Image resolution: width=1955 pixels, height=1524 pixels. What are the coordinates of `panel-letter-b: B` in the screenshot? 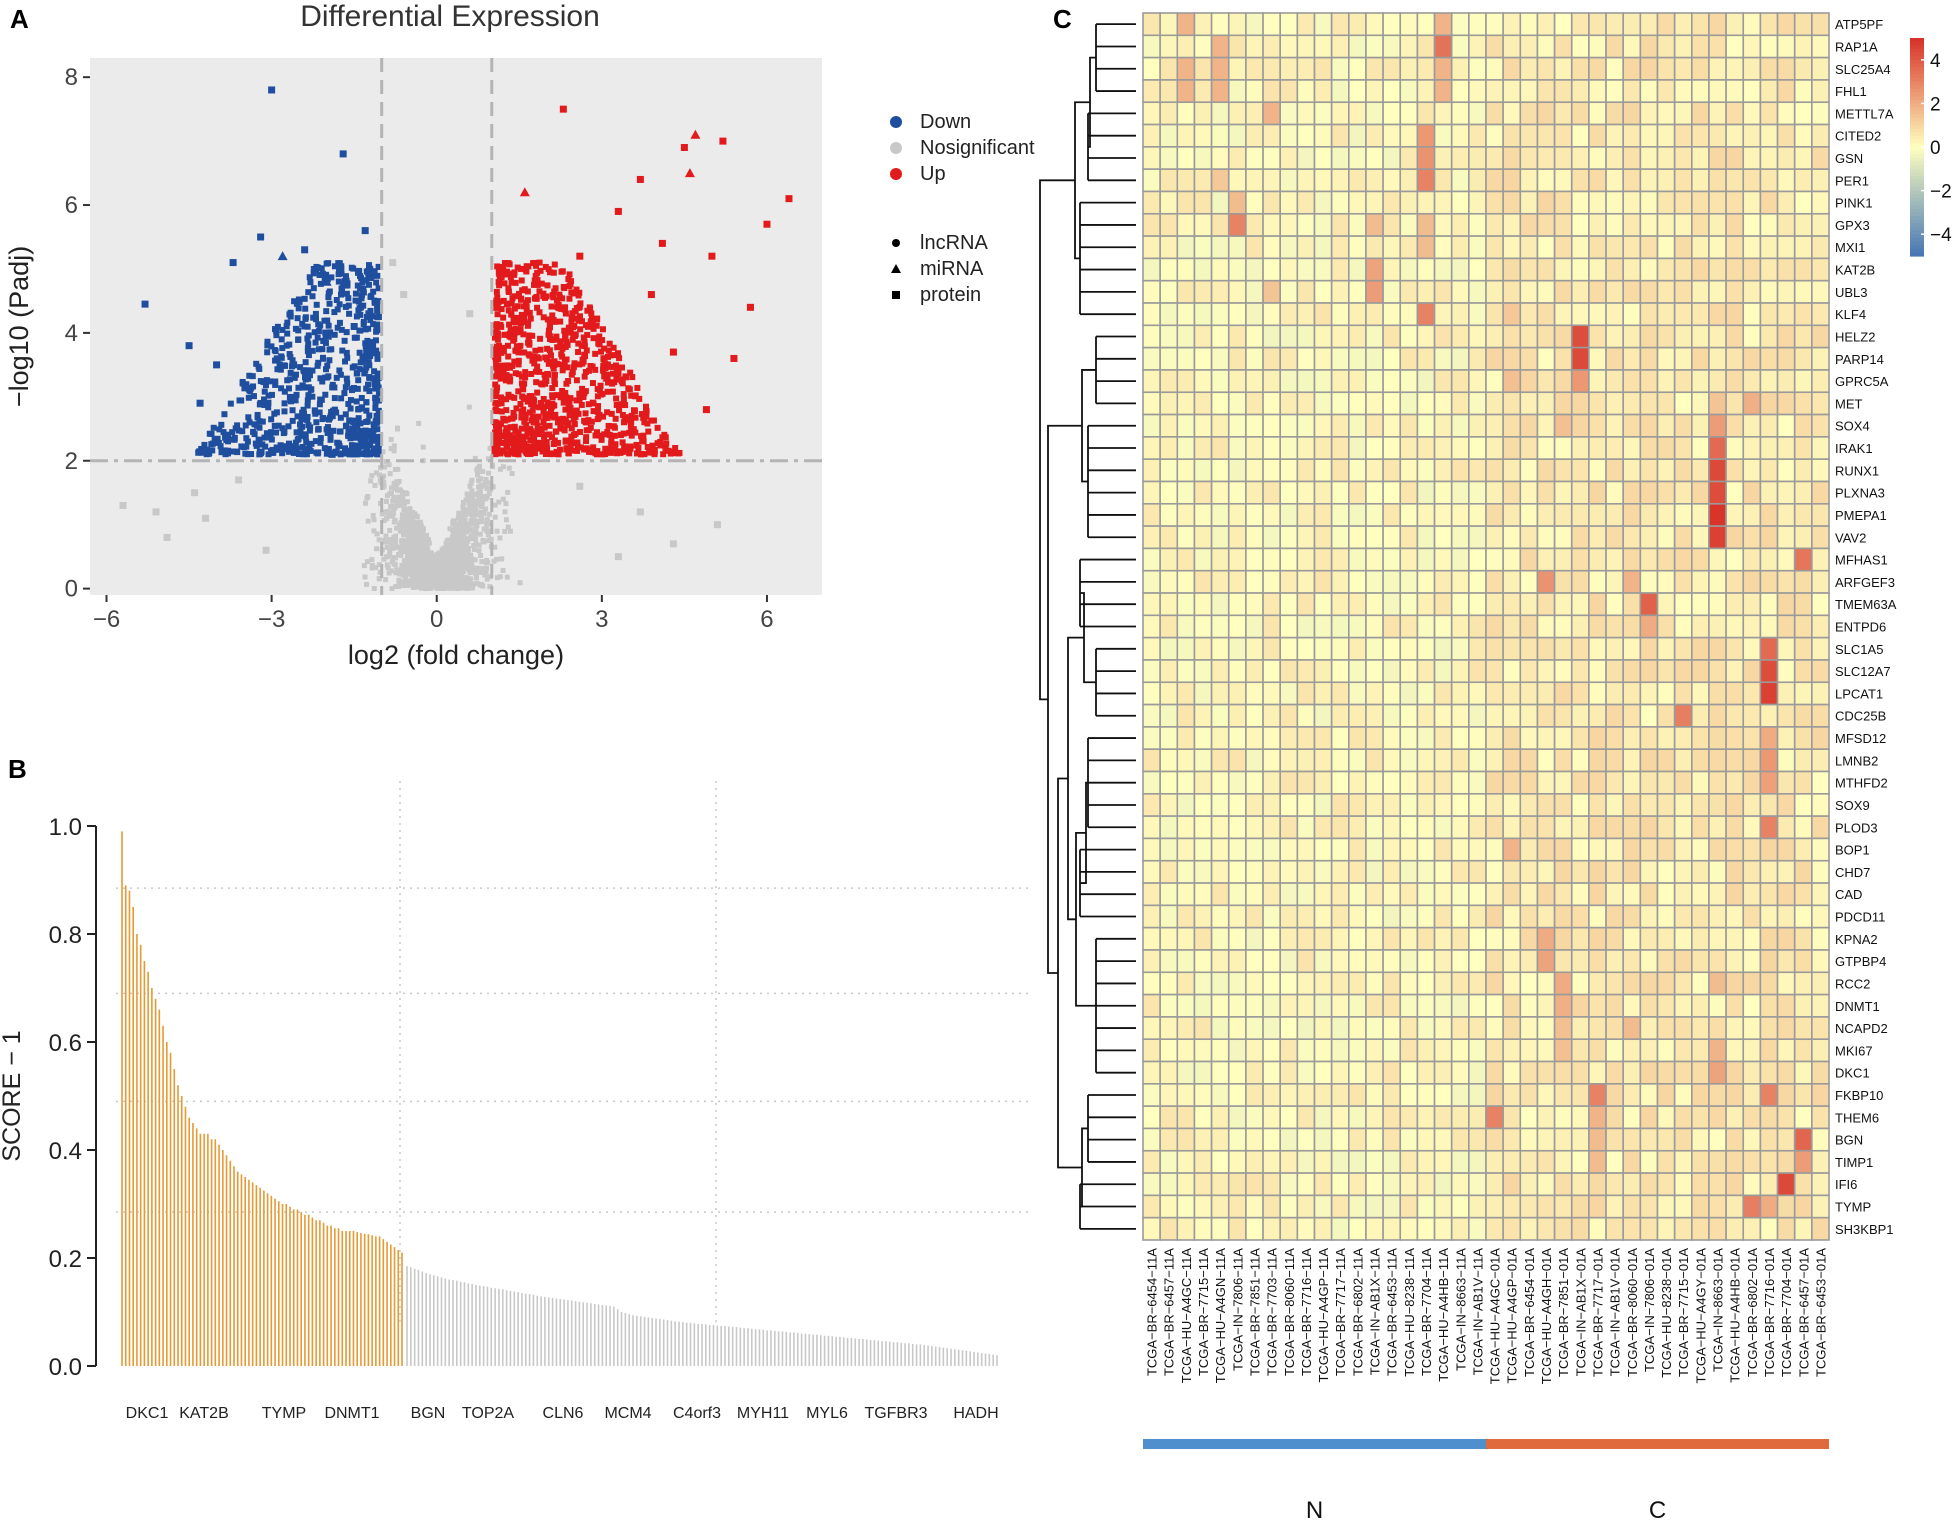 It's located at (17, 769).